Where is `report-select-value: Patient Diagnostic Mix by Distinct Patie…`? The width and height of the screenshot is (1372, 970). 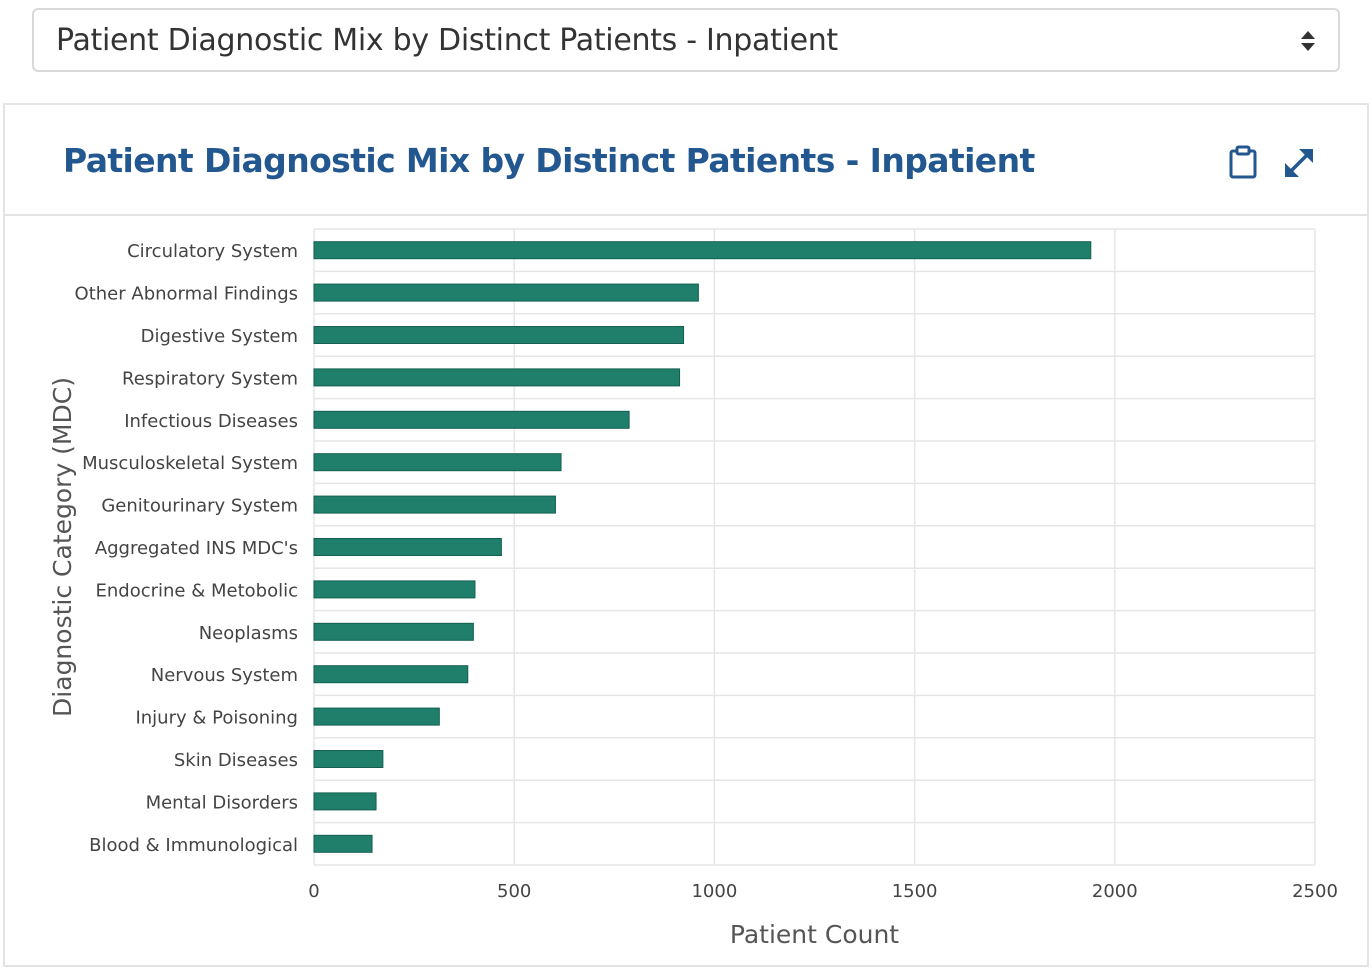
report-select-value: Patient Diagnostic Mix by Distinct Patie… is located at coordinates (447, 40).